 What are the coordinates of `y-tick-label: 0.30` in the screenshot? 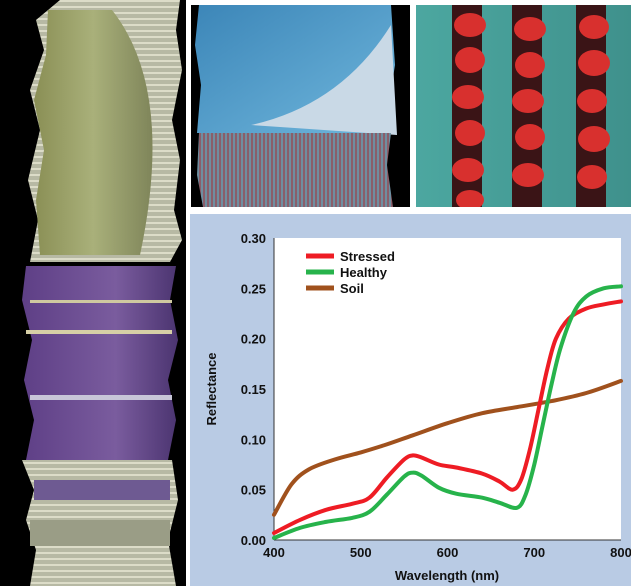 It's located at (253, 238).